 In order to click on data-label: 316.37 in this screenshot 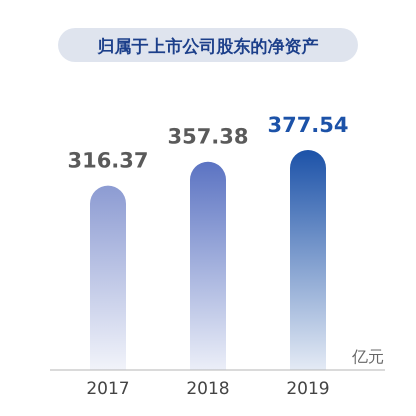, I will do `click(108, 160)`.